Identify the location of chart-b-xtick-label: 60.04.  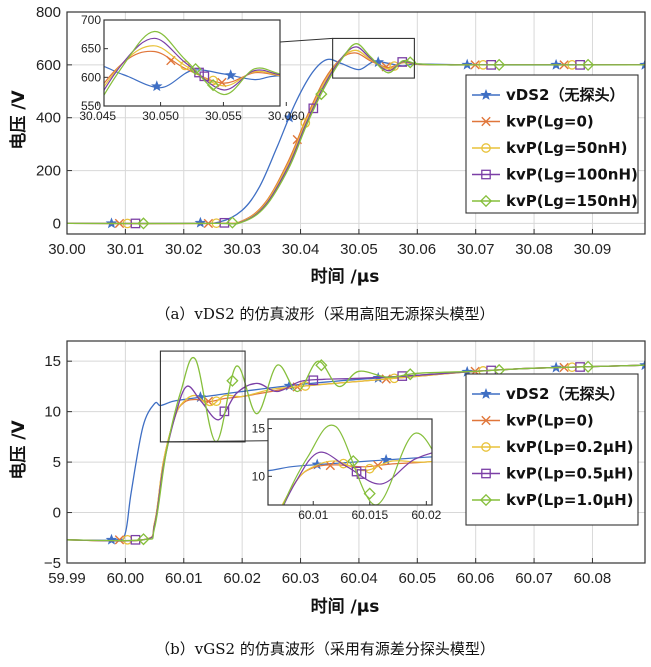
(359, 578).